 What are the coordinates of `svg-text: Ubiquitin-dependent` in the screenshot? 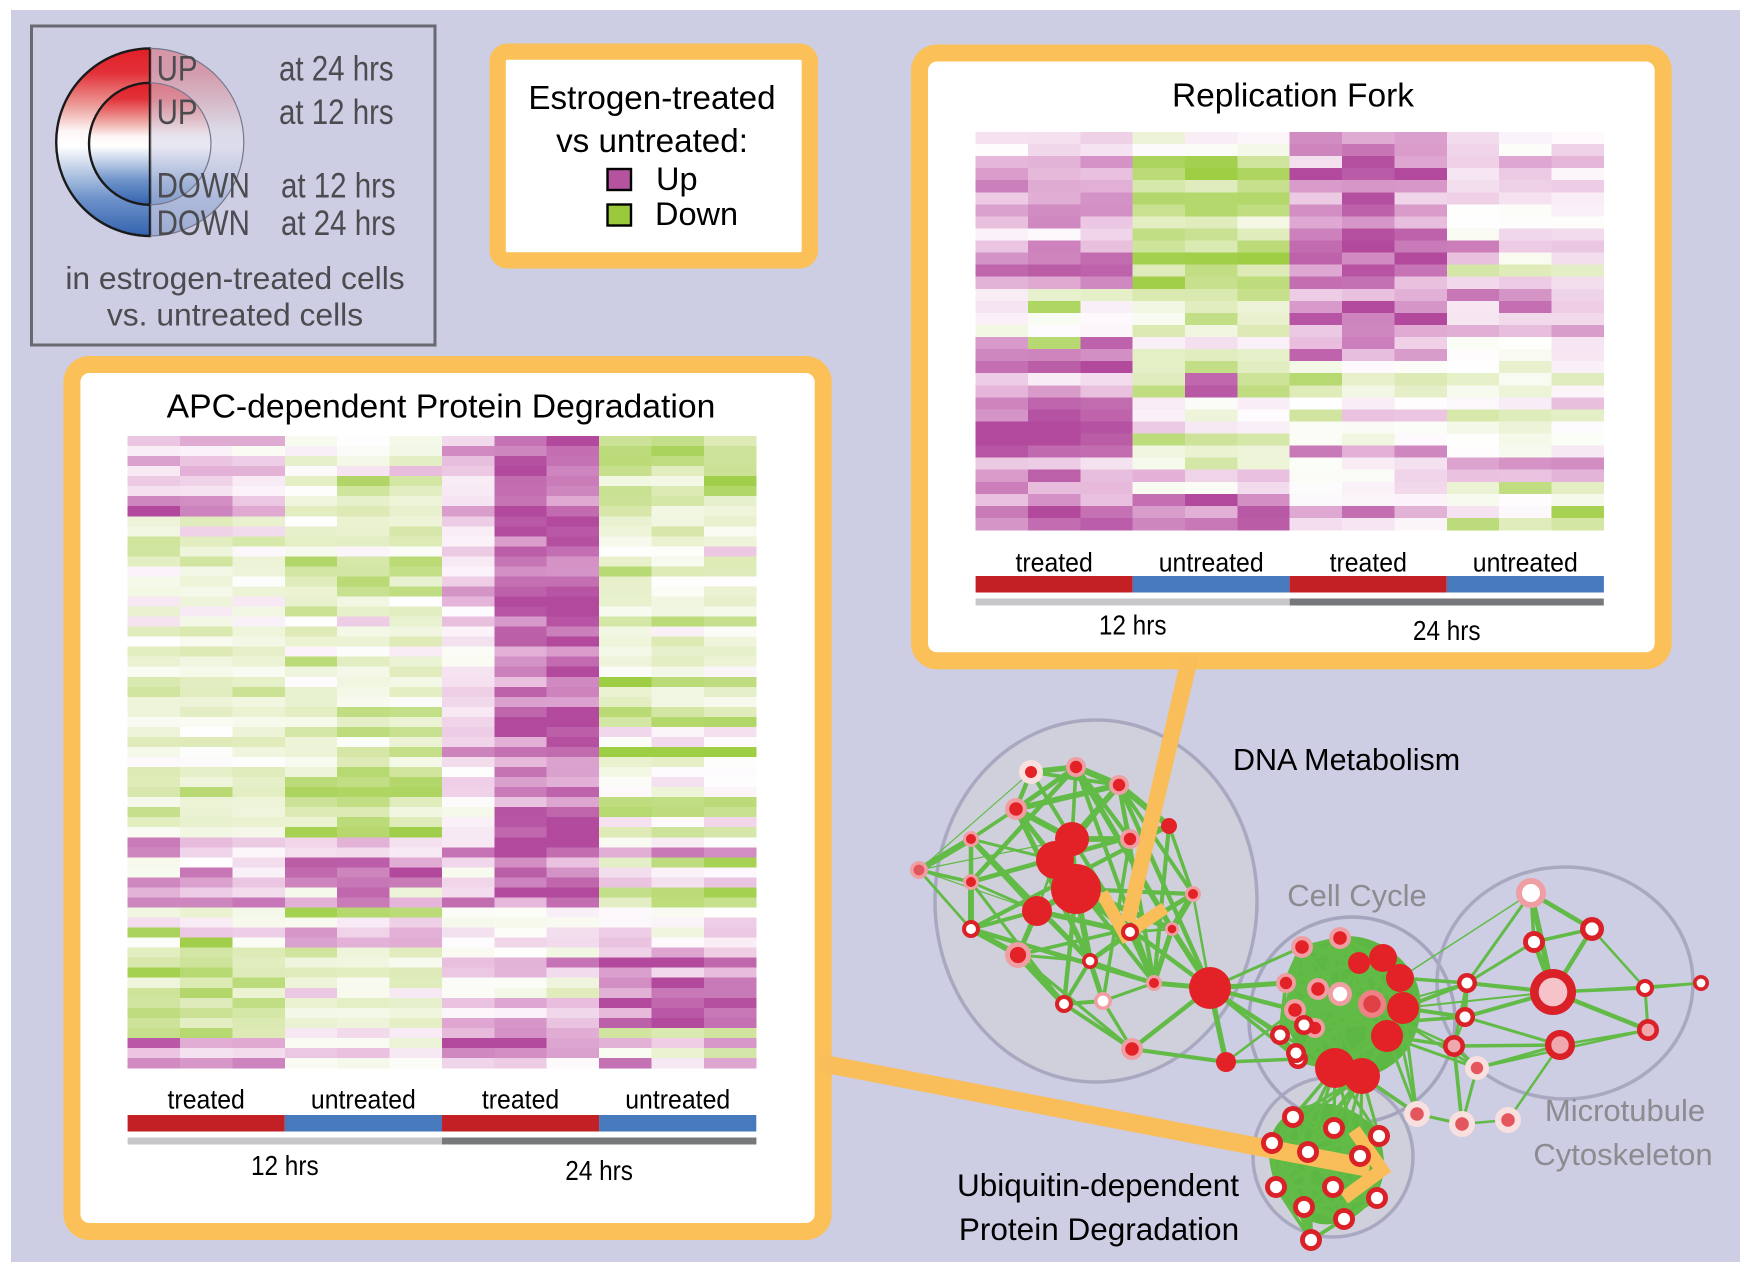 It's located at (1098, 1185).